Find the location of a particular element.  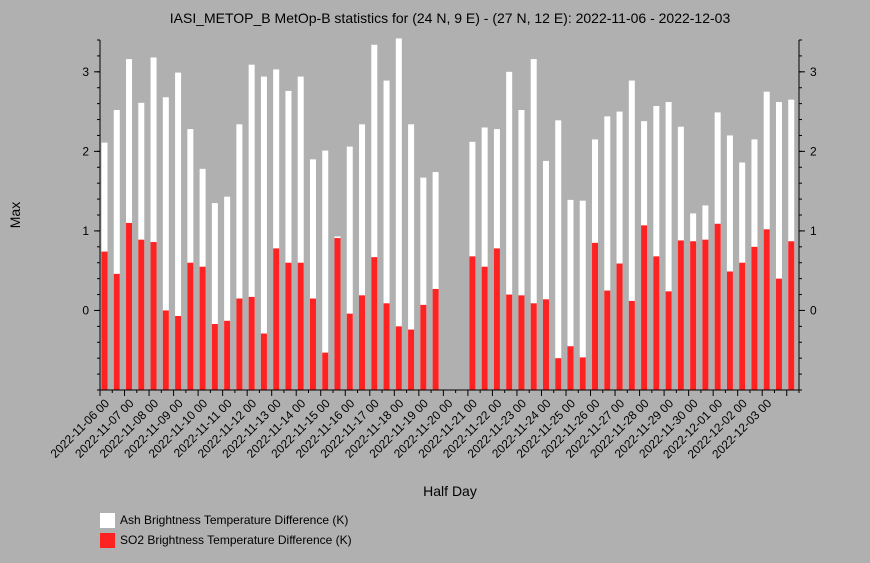

y-tick-label-right: 3 is located at coordinates (813, 72).